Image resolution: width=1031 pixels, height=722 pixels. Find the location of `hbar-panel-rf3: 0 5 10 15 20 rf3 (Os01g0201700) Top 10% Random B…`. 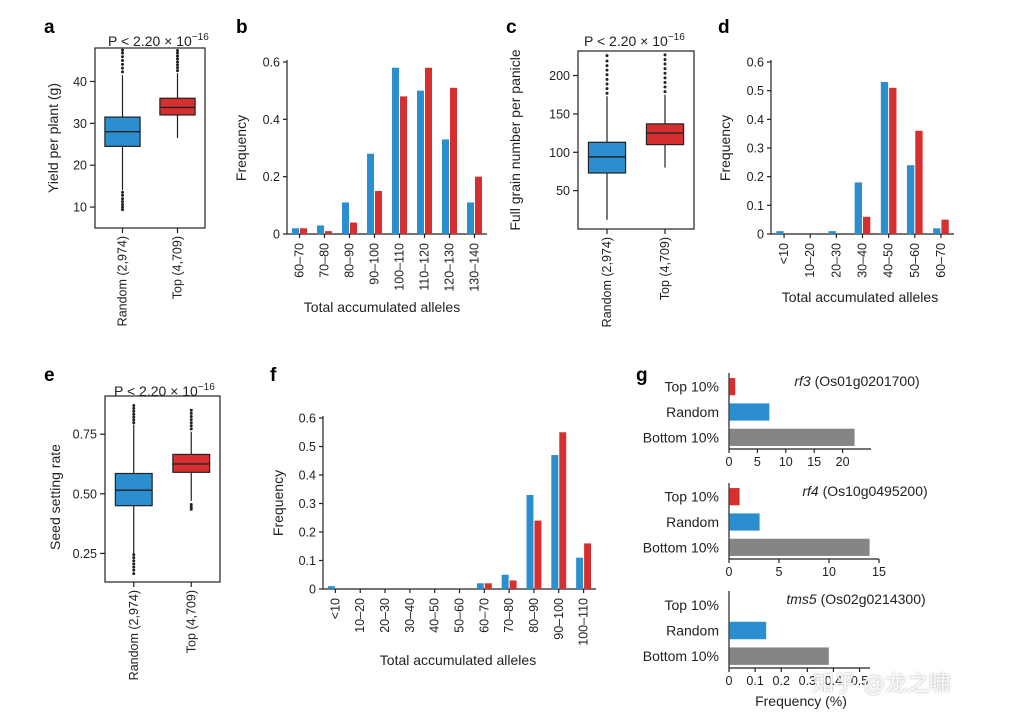

hbar-panel-rf3: 0 5 10 15 20 rf3 (Os01g0201700) Top 10% Random B… is located at coordinates (781, 421).